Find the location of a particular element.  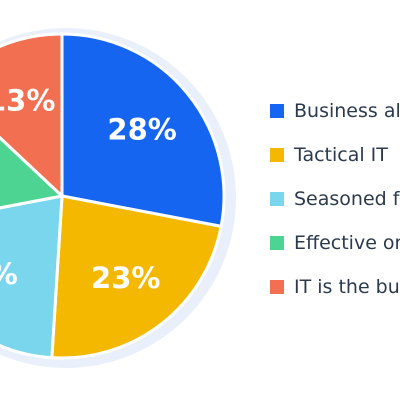

legend-item: Business al is located at coordinates (335, 111).